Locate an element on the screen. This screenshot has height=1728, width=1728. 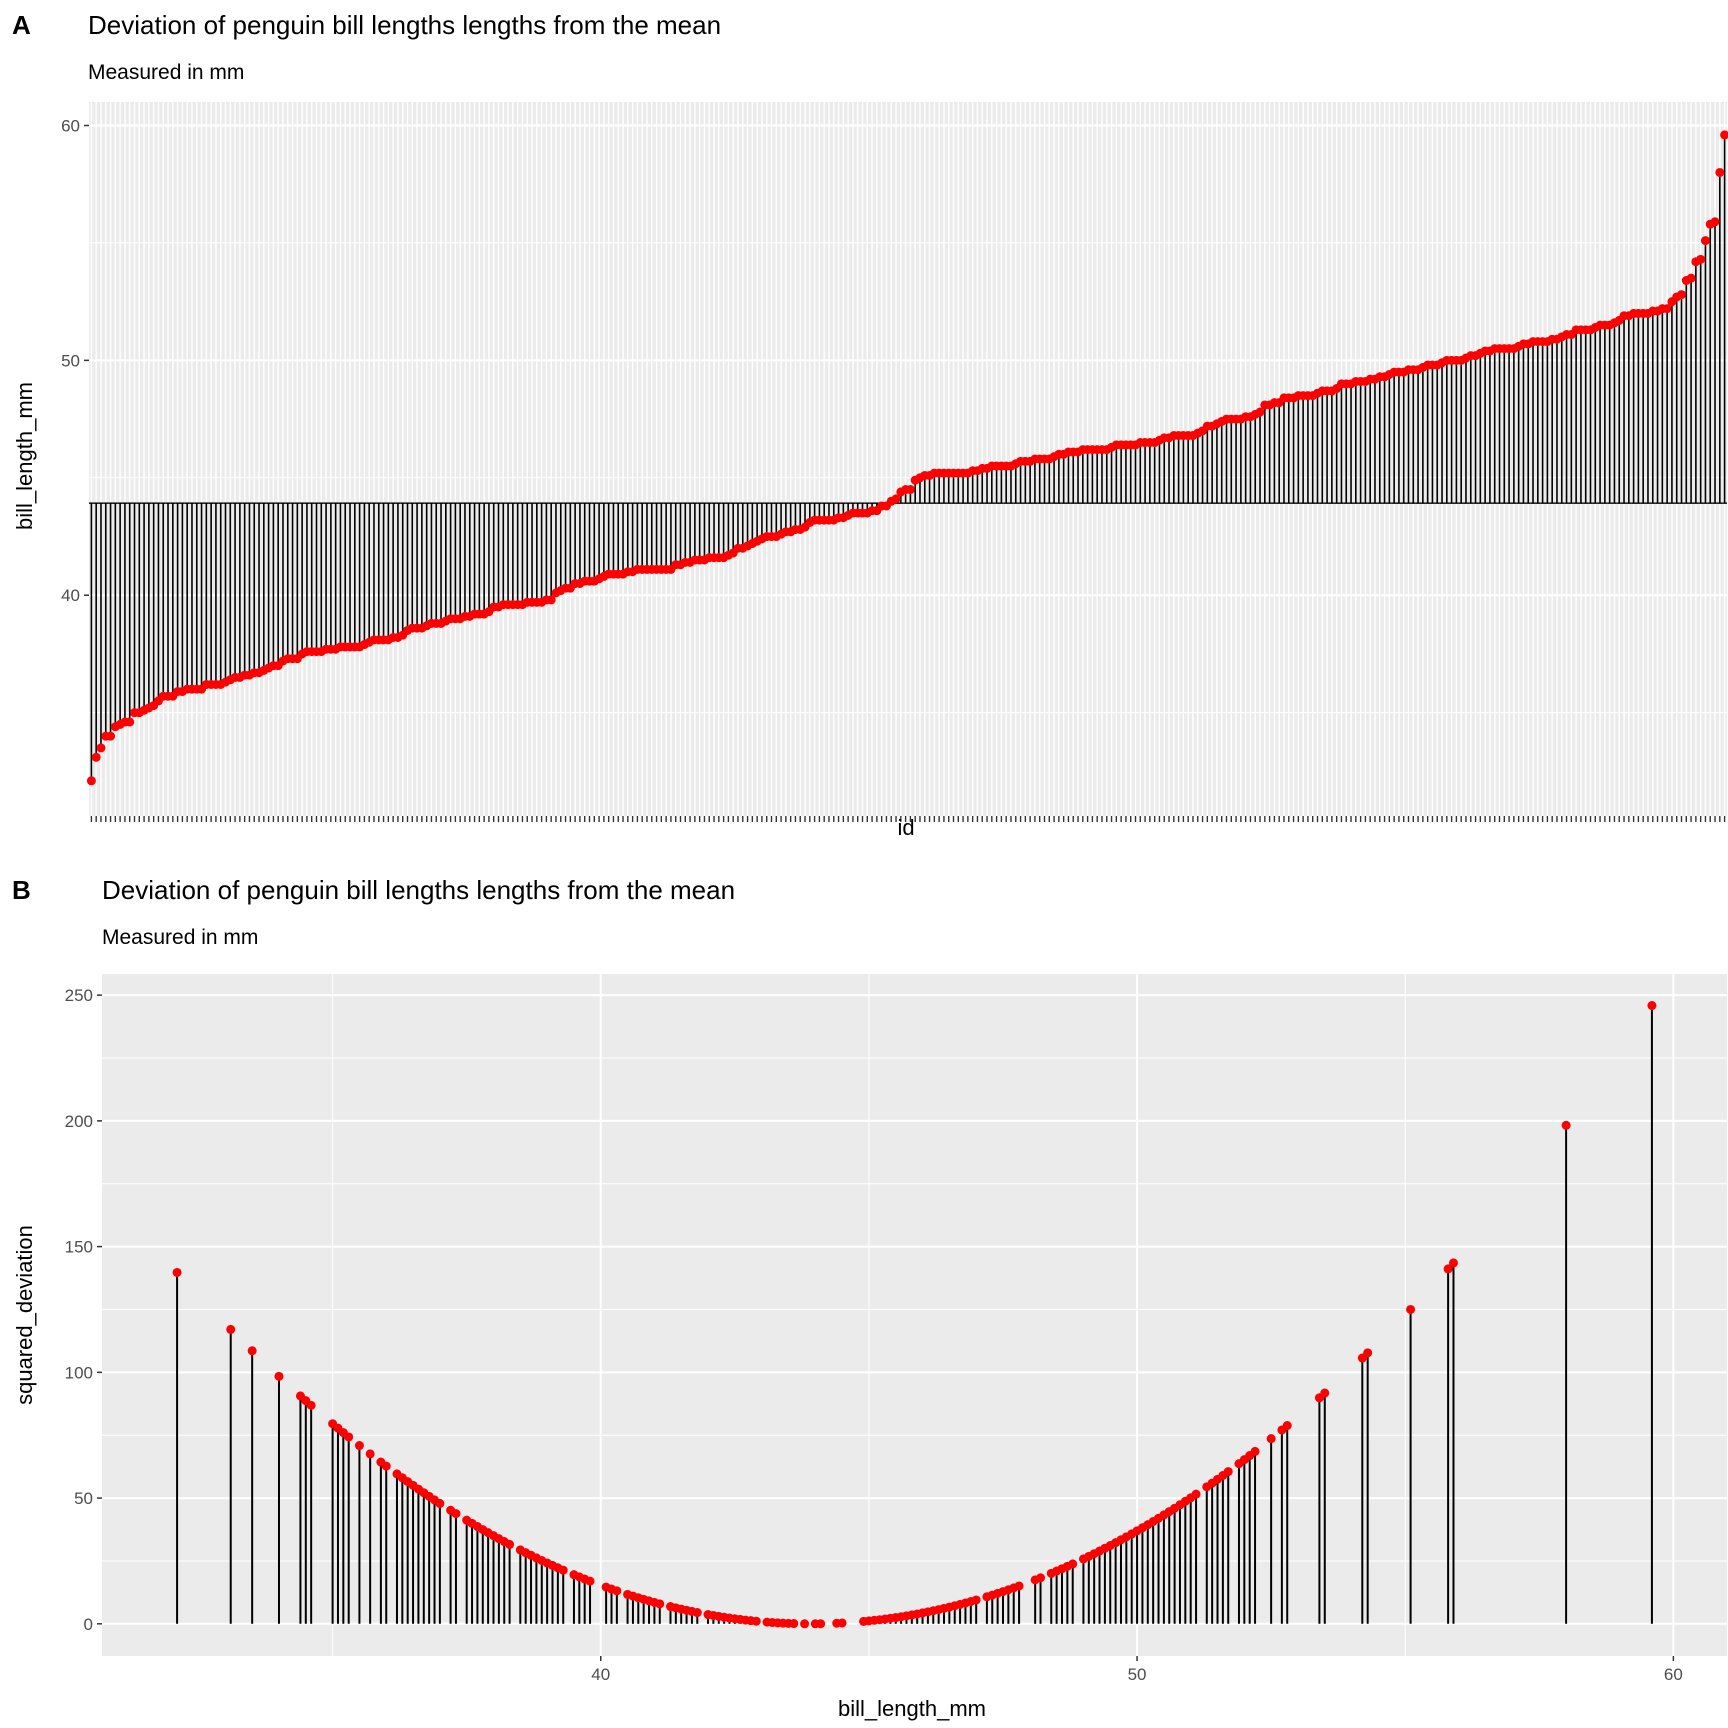
panel-b-y-tick-label: 200 is located at coordinates (79, 1121).